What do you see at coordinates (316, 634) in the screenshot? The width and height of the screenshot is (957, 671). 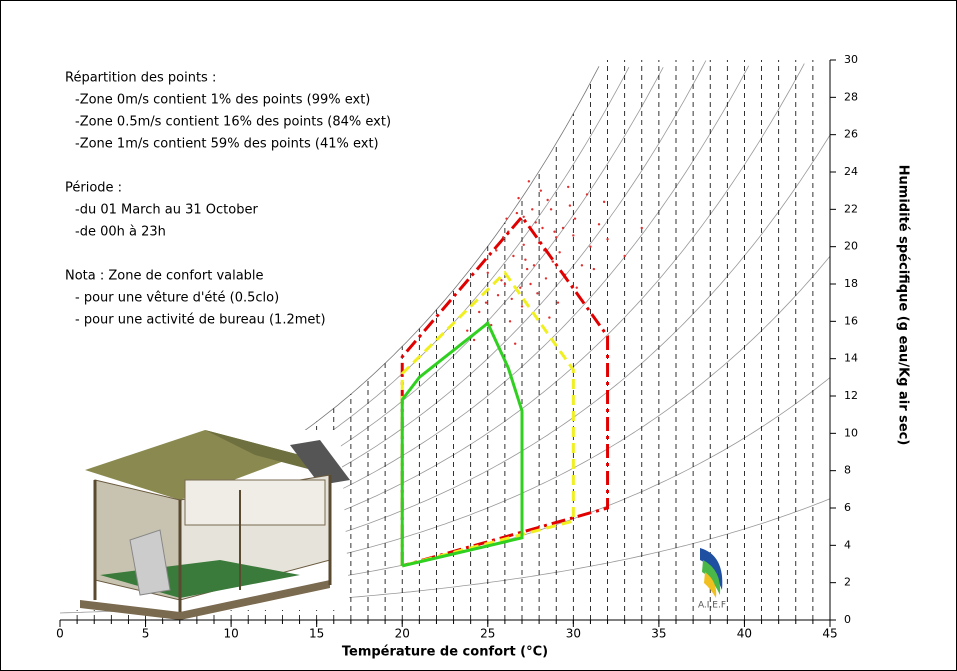 I see `x-tick-label: 15` at bounding box center [316, 634].